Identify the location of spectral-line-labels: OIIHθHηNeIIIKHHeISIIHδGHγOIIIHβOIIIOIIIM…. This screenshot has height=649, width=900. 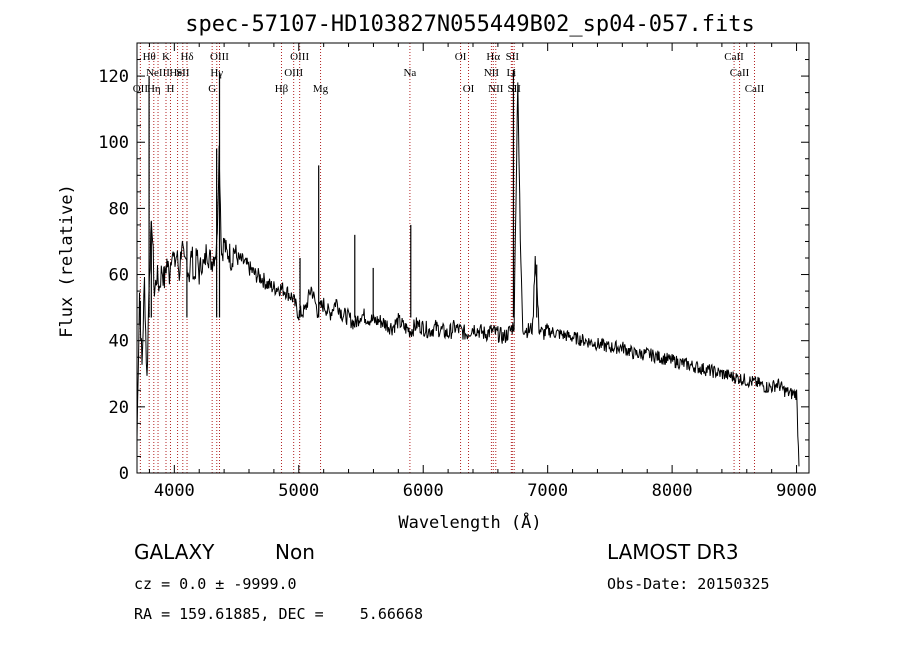
(449, 73).